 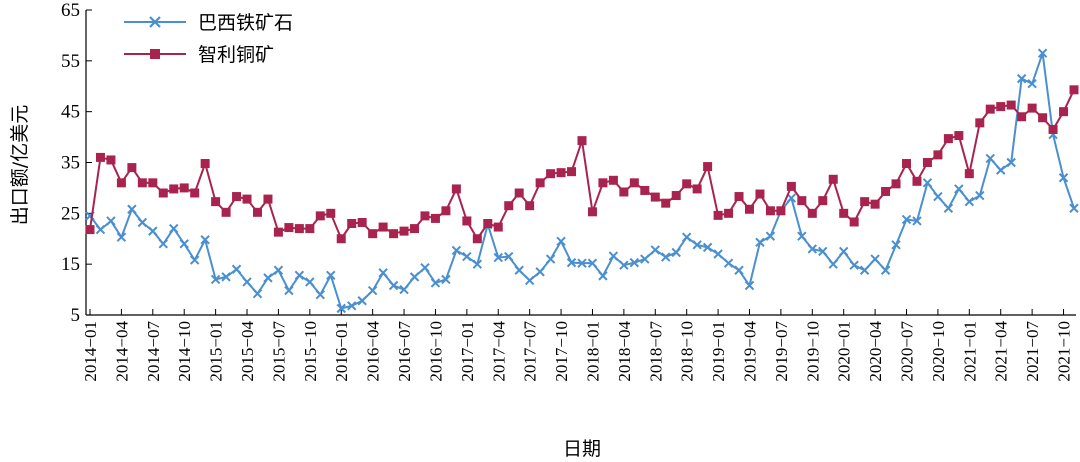 What do you see at coordinates (582, 449) in the screenshot?
I see `x-axis-title: 日期` at bounding box center [582, 449].